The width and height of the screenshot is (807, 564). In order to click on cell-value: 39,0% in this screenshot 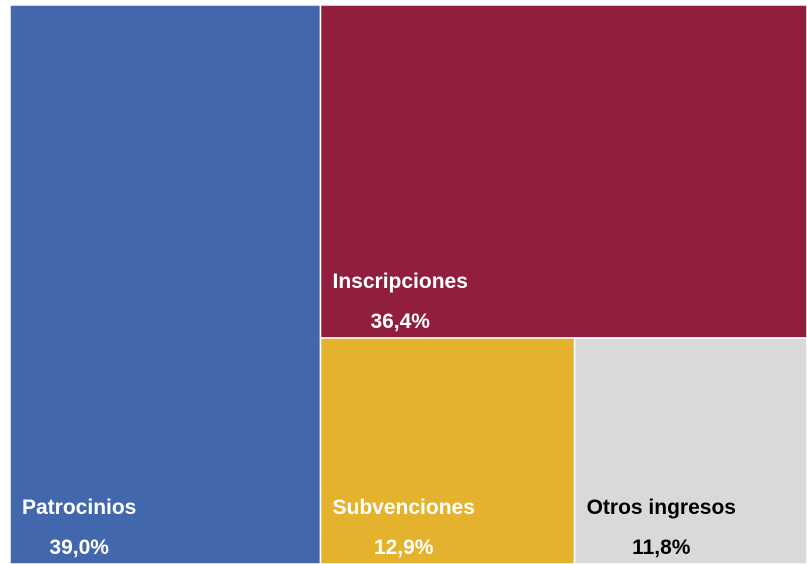, I will do `click(79, 547)`.